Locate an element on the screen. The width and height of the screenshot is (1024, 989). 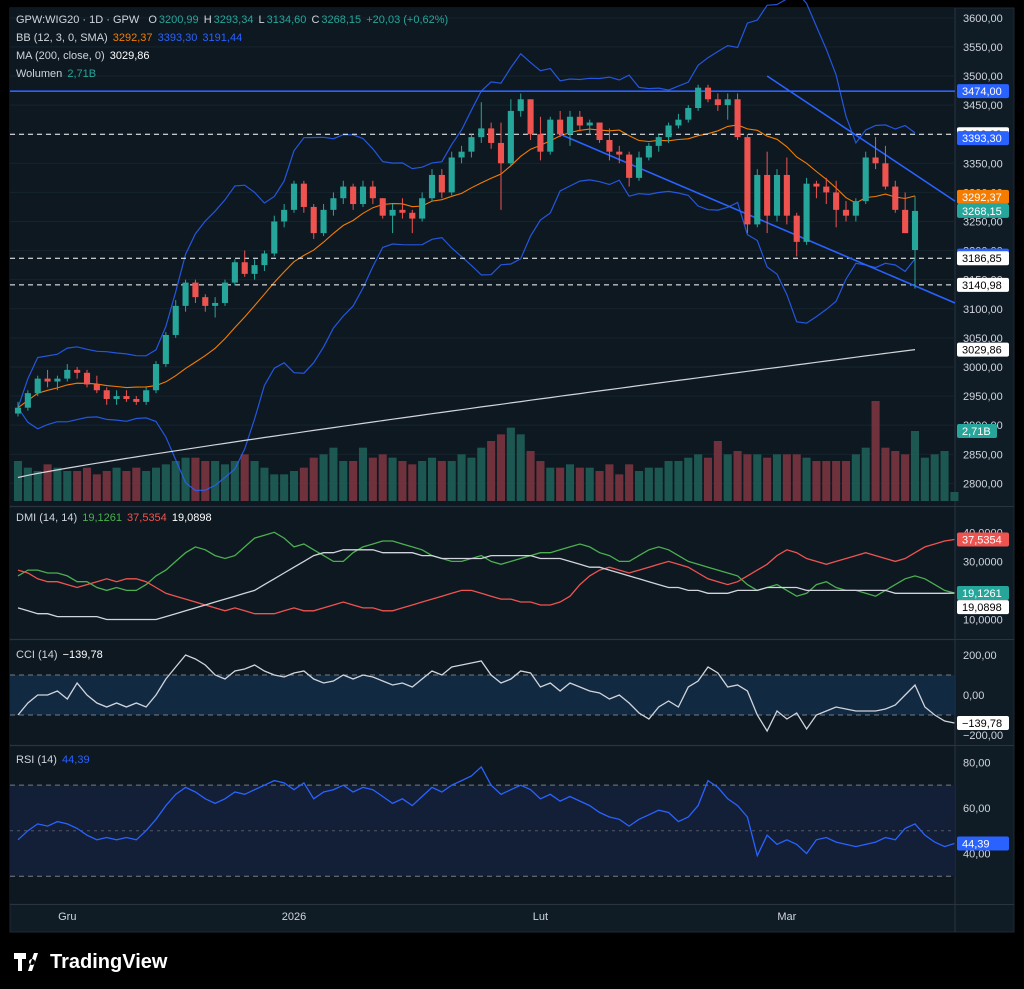
price-axis-tag-text: 3268,15 is located at coordinates (982, 212).